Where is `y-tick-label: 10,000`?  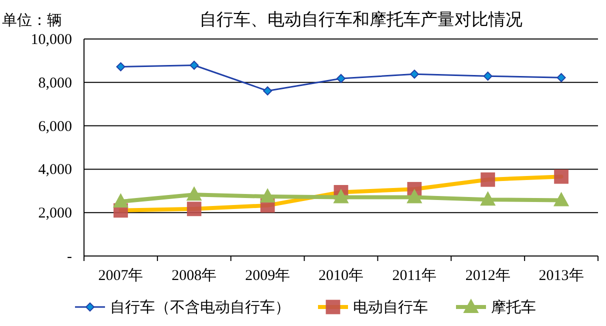
y-tick-label: 10,000 is located at coordinates (51, 40).